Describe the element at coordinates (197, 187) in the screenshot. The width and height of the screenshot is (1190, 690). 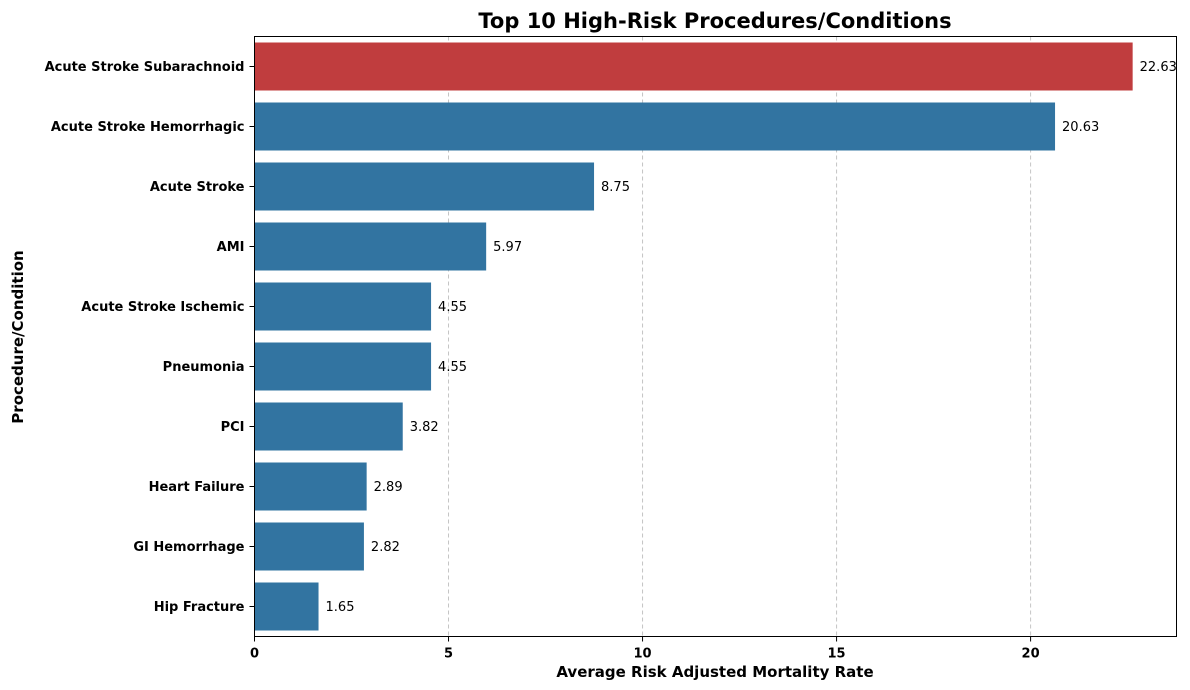
I see `y-tick-label: Acute Stroke` at that location.